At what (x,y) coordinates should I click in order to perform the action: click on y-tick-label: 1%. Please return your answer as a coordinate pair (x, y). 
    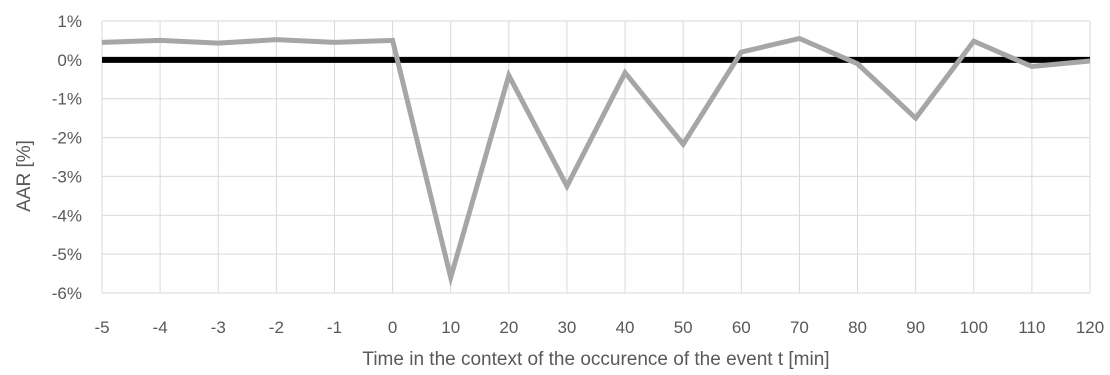
    Looking at the image, I should click on (69, 21).